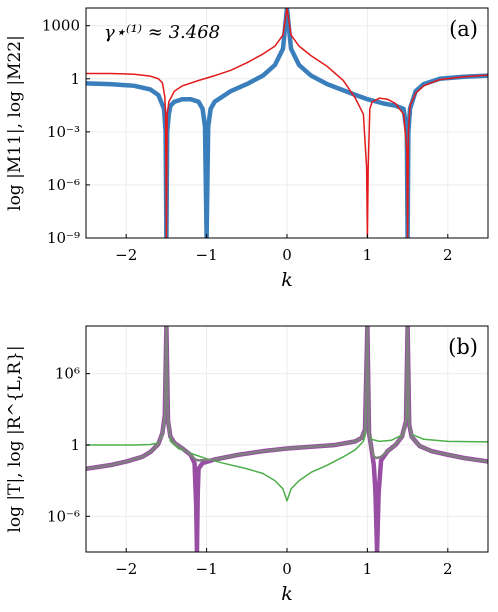 This screenshot has width=498, height=612. Describe the element at coordinates (162, 32) in the screenshot. I see `panel-a-annotation: γ⋆⁽¹⁾ ≈ 3.468` at that location.